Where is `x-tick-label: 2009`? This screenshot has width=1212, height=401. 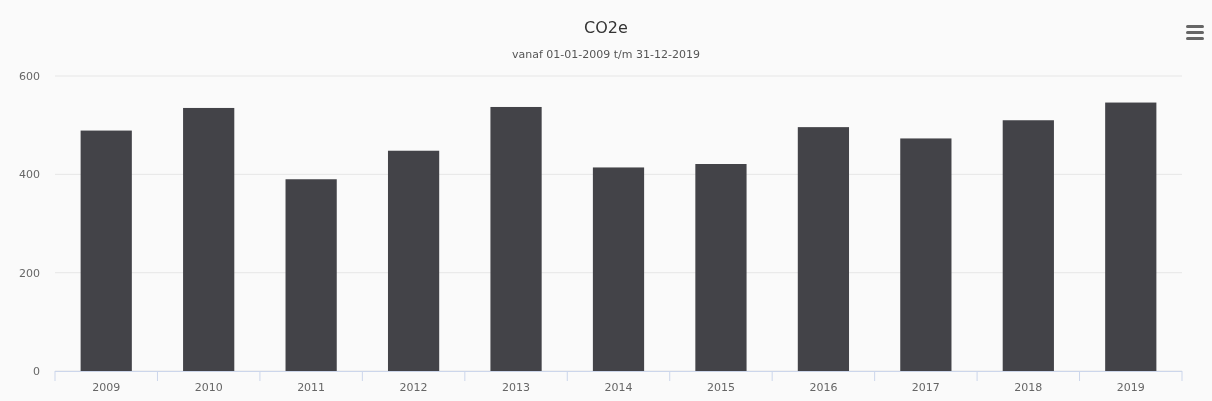 x-tick-label: 2009 is located at coordinates (106, 387).